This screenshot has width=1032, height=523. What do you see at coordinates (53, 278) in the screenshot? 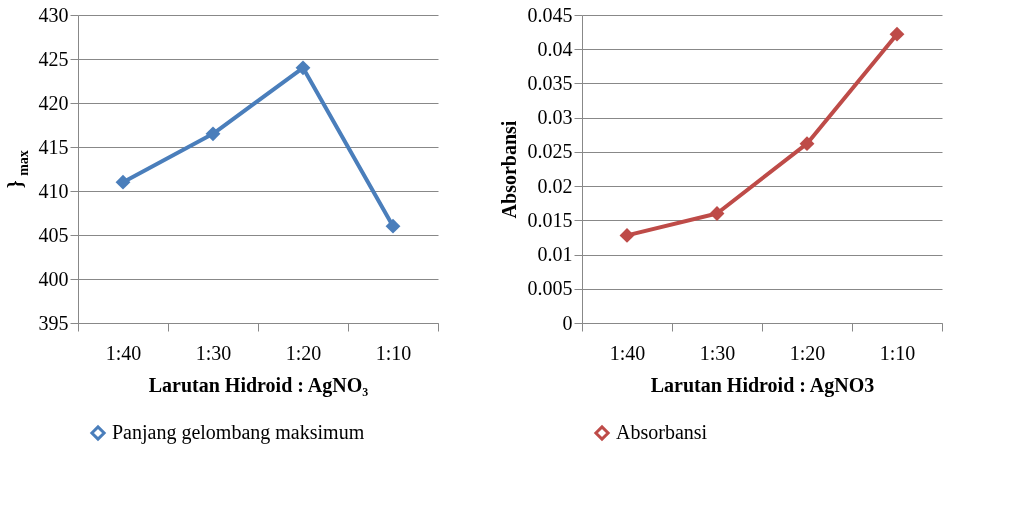
I see `y-tick-label: 400` at bounding box center [53, 278].